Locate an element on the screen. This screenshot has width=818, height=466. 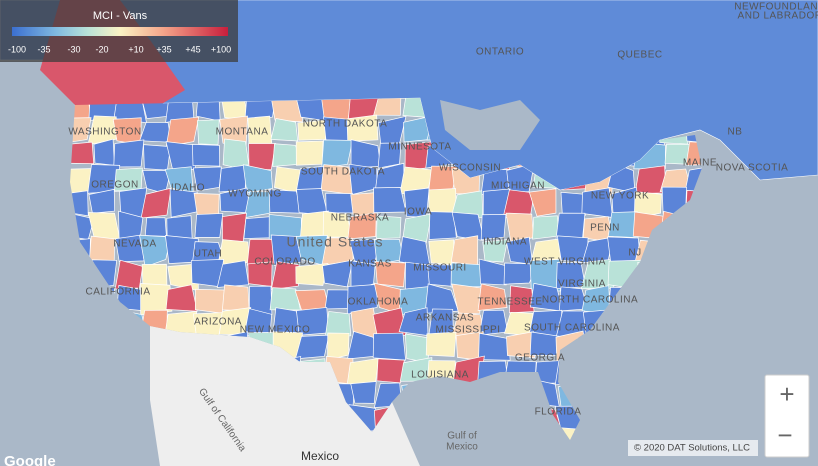
state-label: KANSAS is located at coordinates (370, 264).